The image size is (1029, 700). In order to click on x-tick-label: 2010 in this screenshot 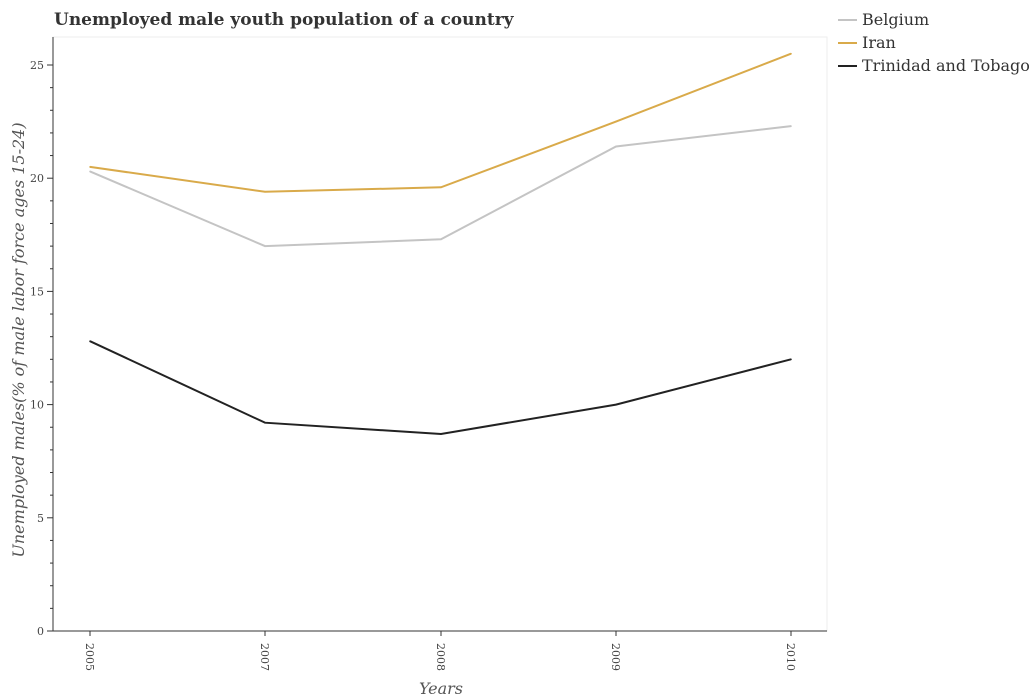, I will do `click(790, 657)`.